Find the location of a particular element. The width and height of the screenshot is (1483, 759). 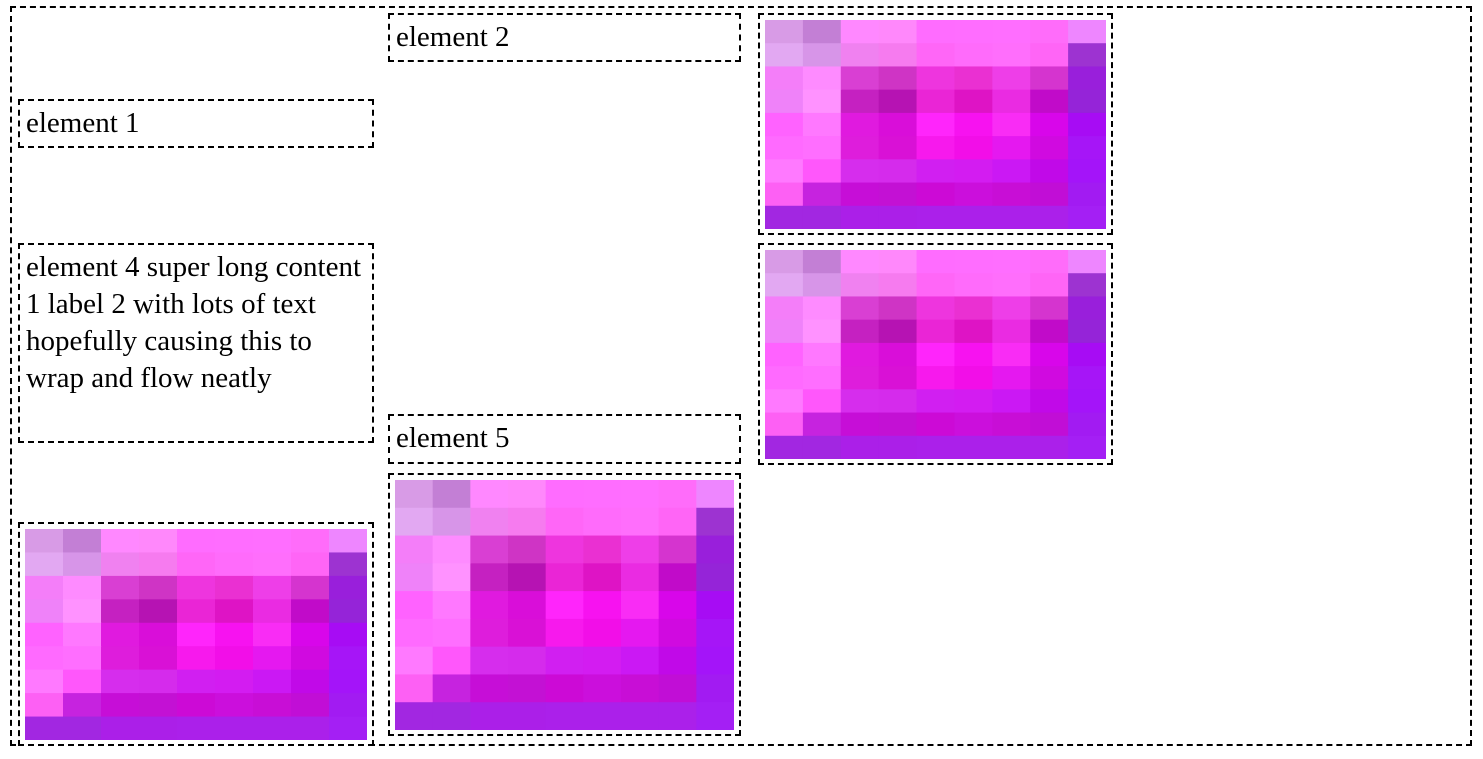

image-box-middle-right is located at coordinates (935, 354).